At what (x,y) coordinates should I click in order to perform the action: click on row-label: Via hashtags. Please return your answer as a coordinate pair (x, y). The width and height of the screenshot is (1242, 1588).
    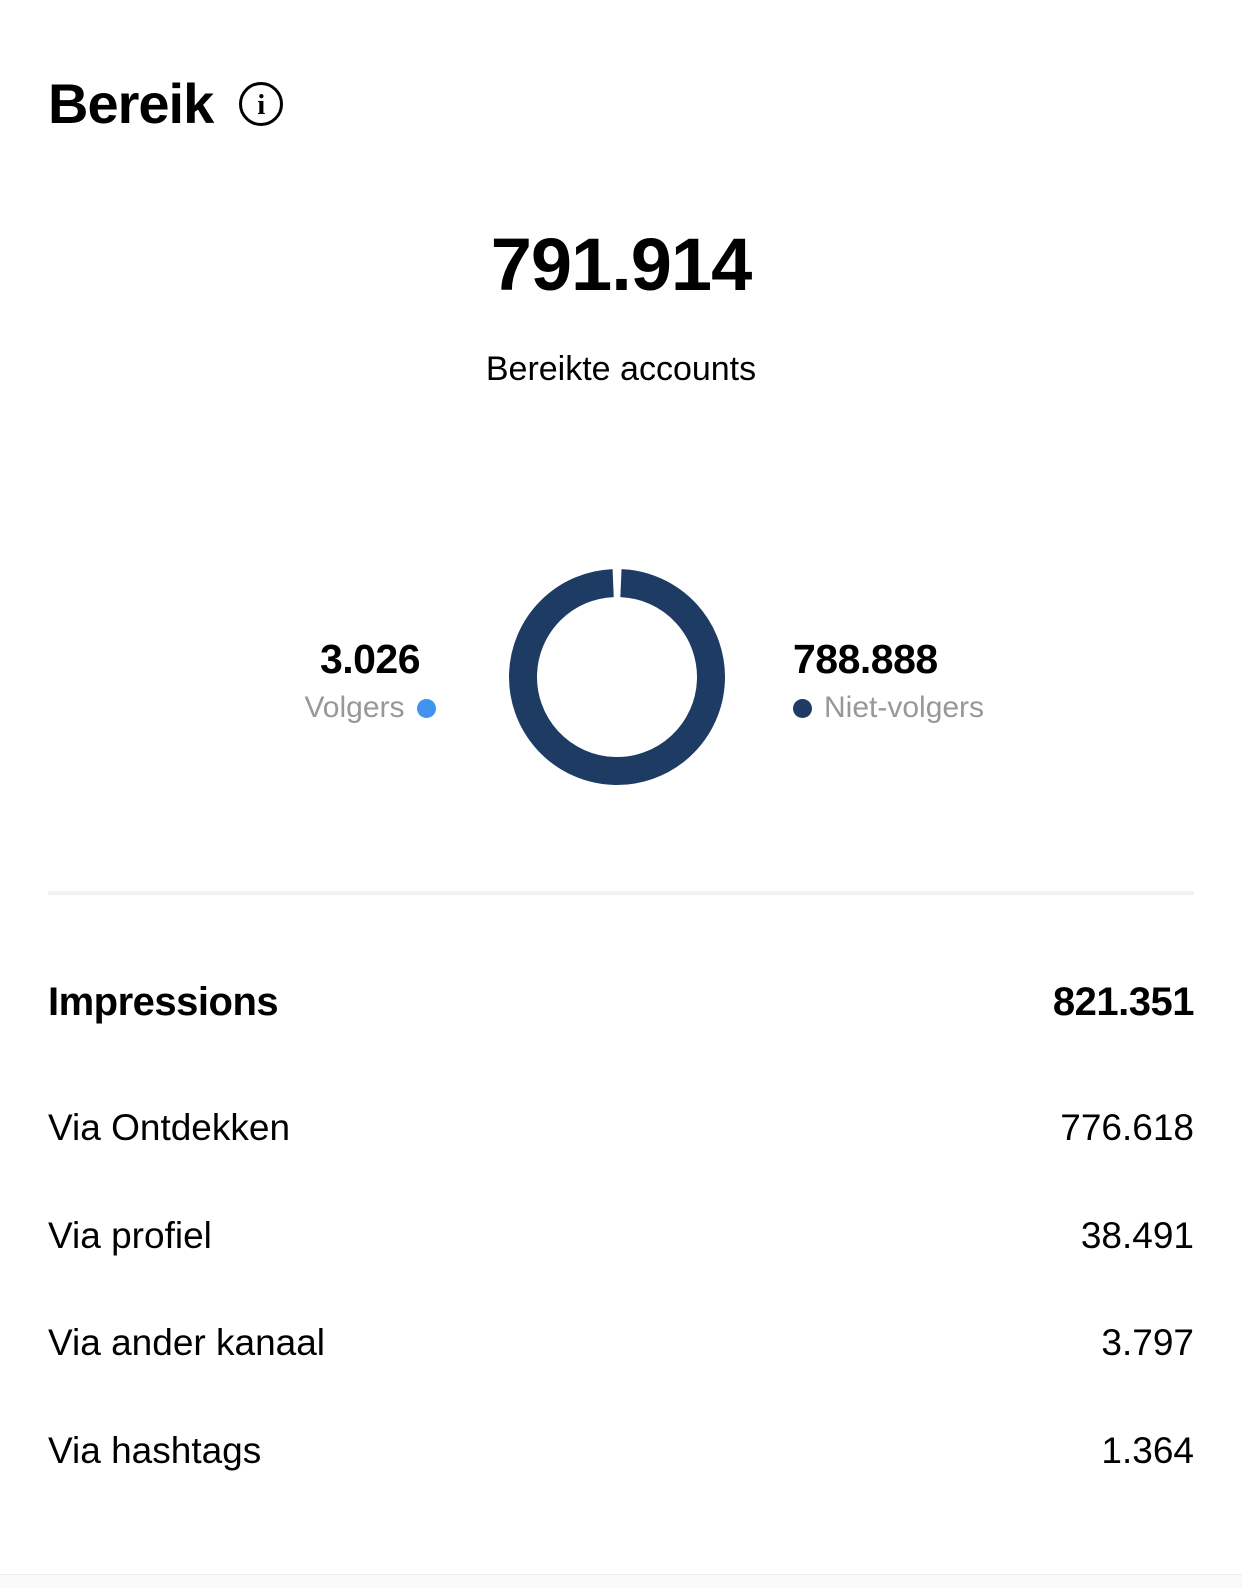
    Looking at the image, I should click on (155, 1450).